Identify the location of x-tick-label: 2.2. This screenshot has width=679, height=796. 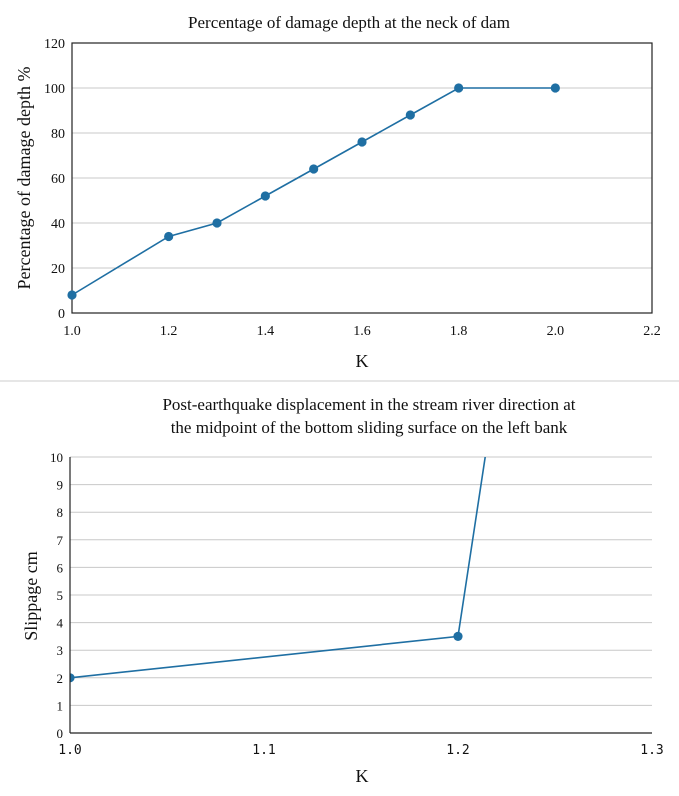
(652, 331).